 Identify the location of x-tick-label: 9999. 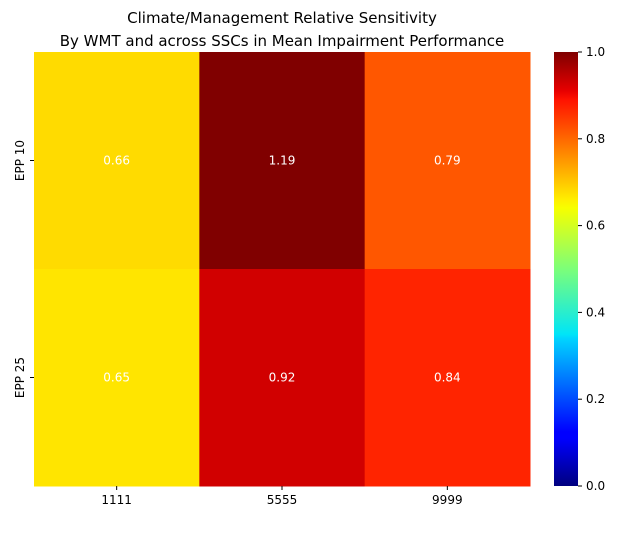
(447, 500).